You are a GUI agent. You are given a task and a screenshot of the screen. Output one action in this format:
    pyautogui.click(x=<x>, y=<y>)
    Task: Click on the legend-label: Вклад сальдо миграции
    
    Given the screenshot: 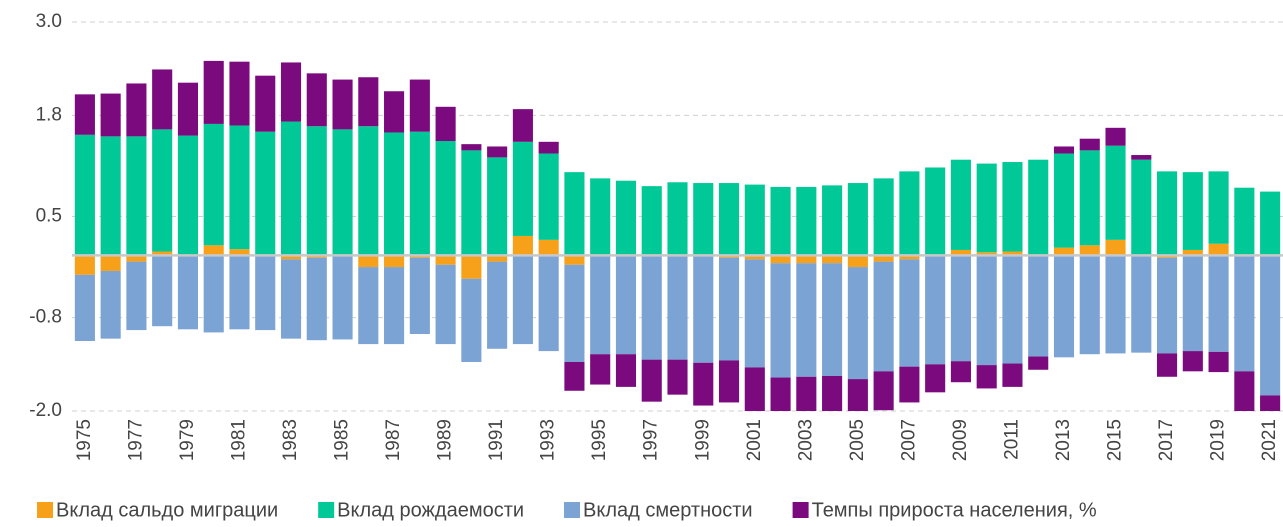 What is the action you would take?
    pyautogui.click(x=167, y=510)
    